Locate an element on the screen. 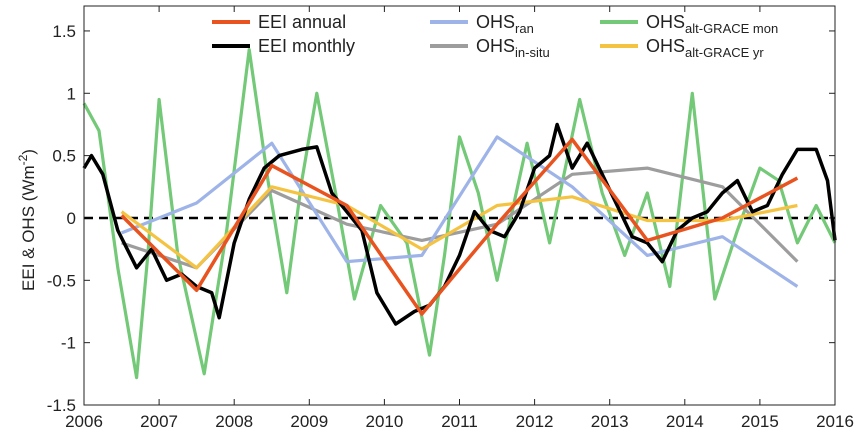  legend-name: EEI monthly is located at coordinates (306, 46).